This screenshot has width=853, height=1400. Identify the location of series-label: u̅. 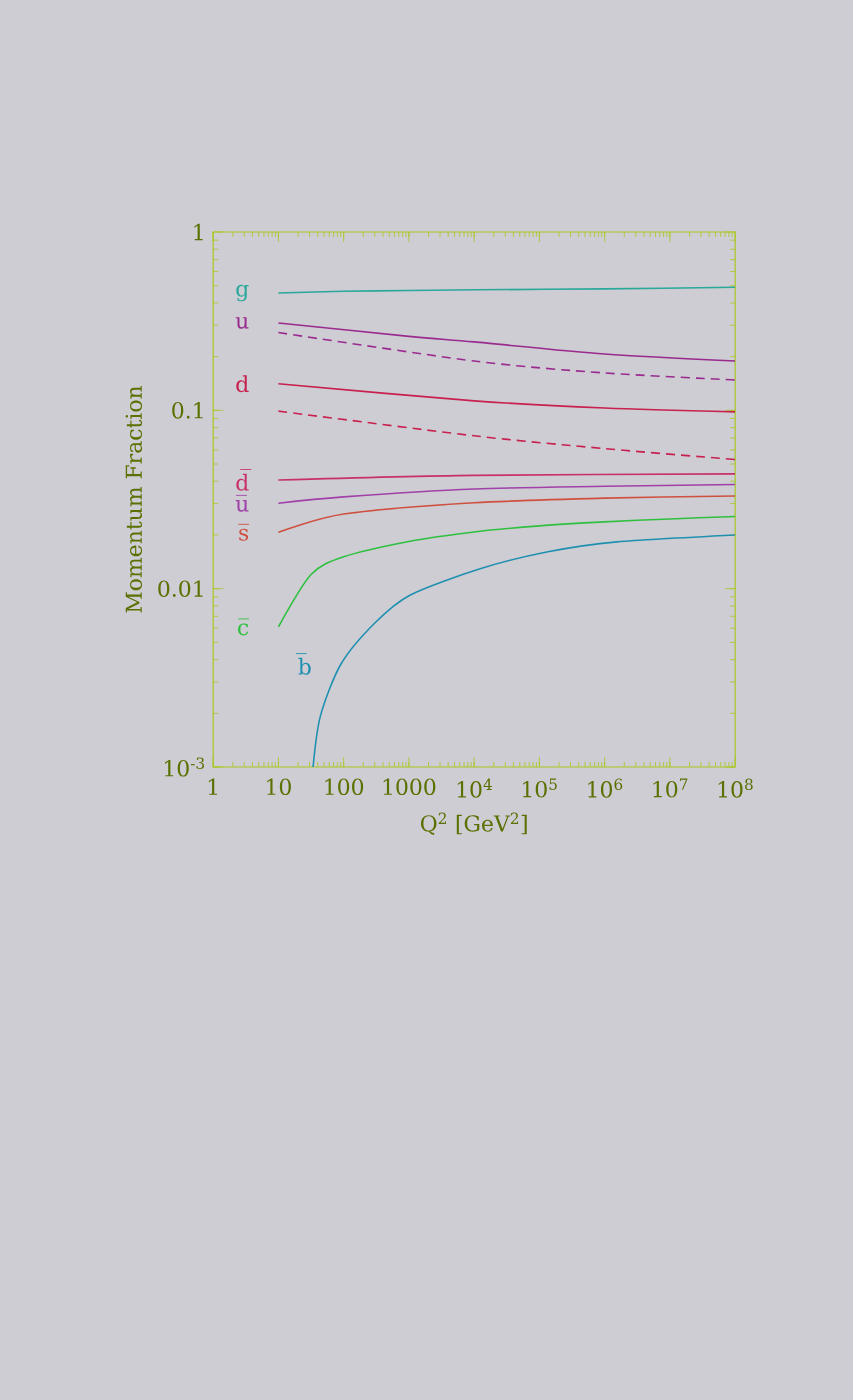
(242, 503).